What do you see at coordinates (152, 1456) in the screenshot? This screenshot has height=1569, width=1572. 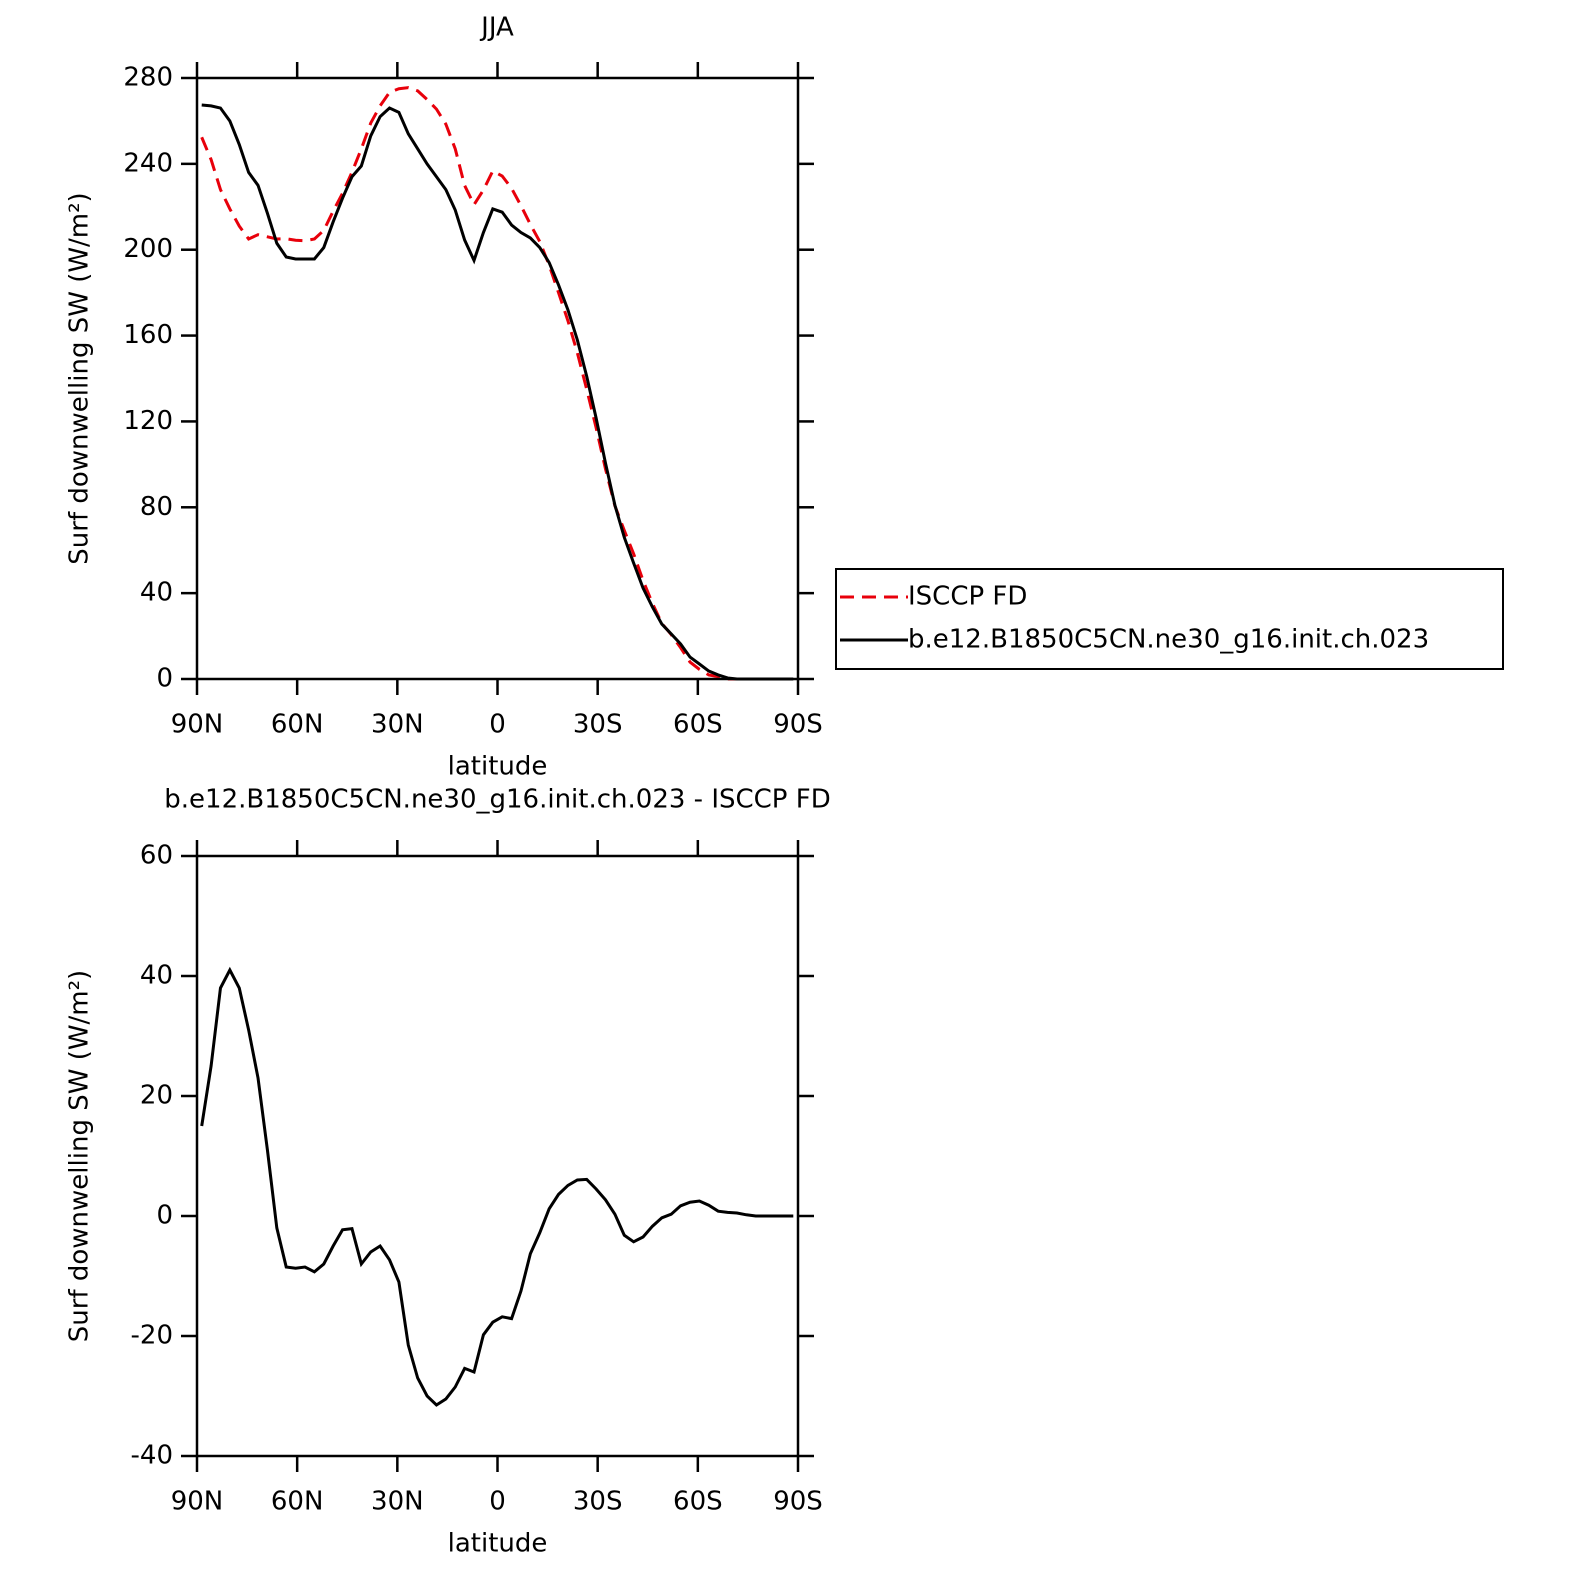 I see `y-tick-label: -40` at bounding box center [152, 1456].